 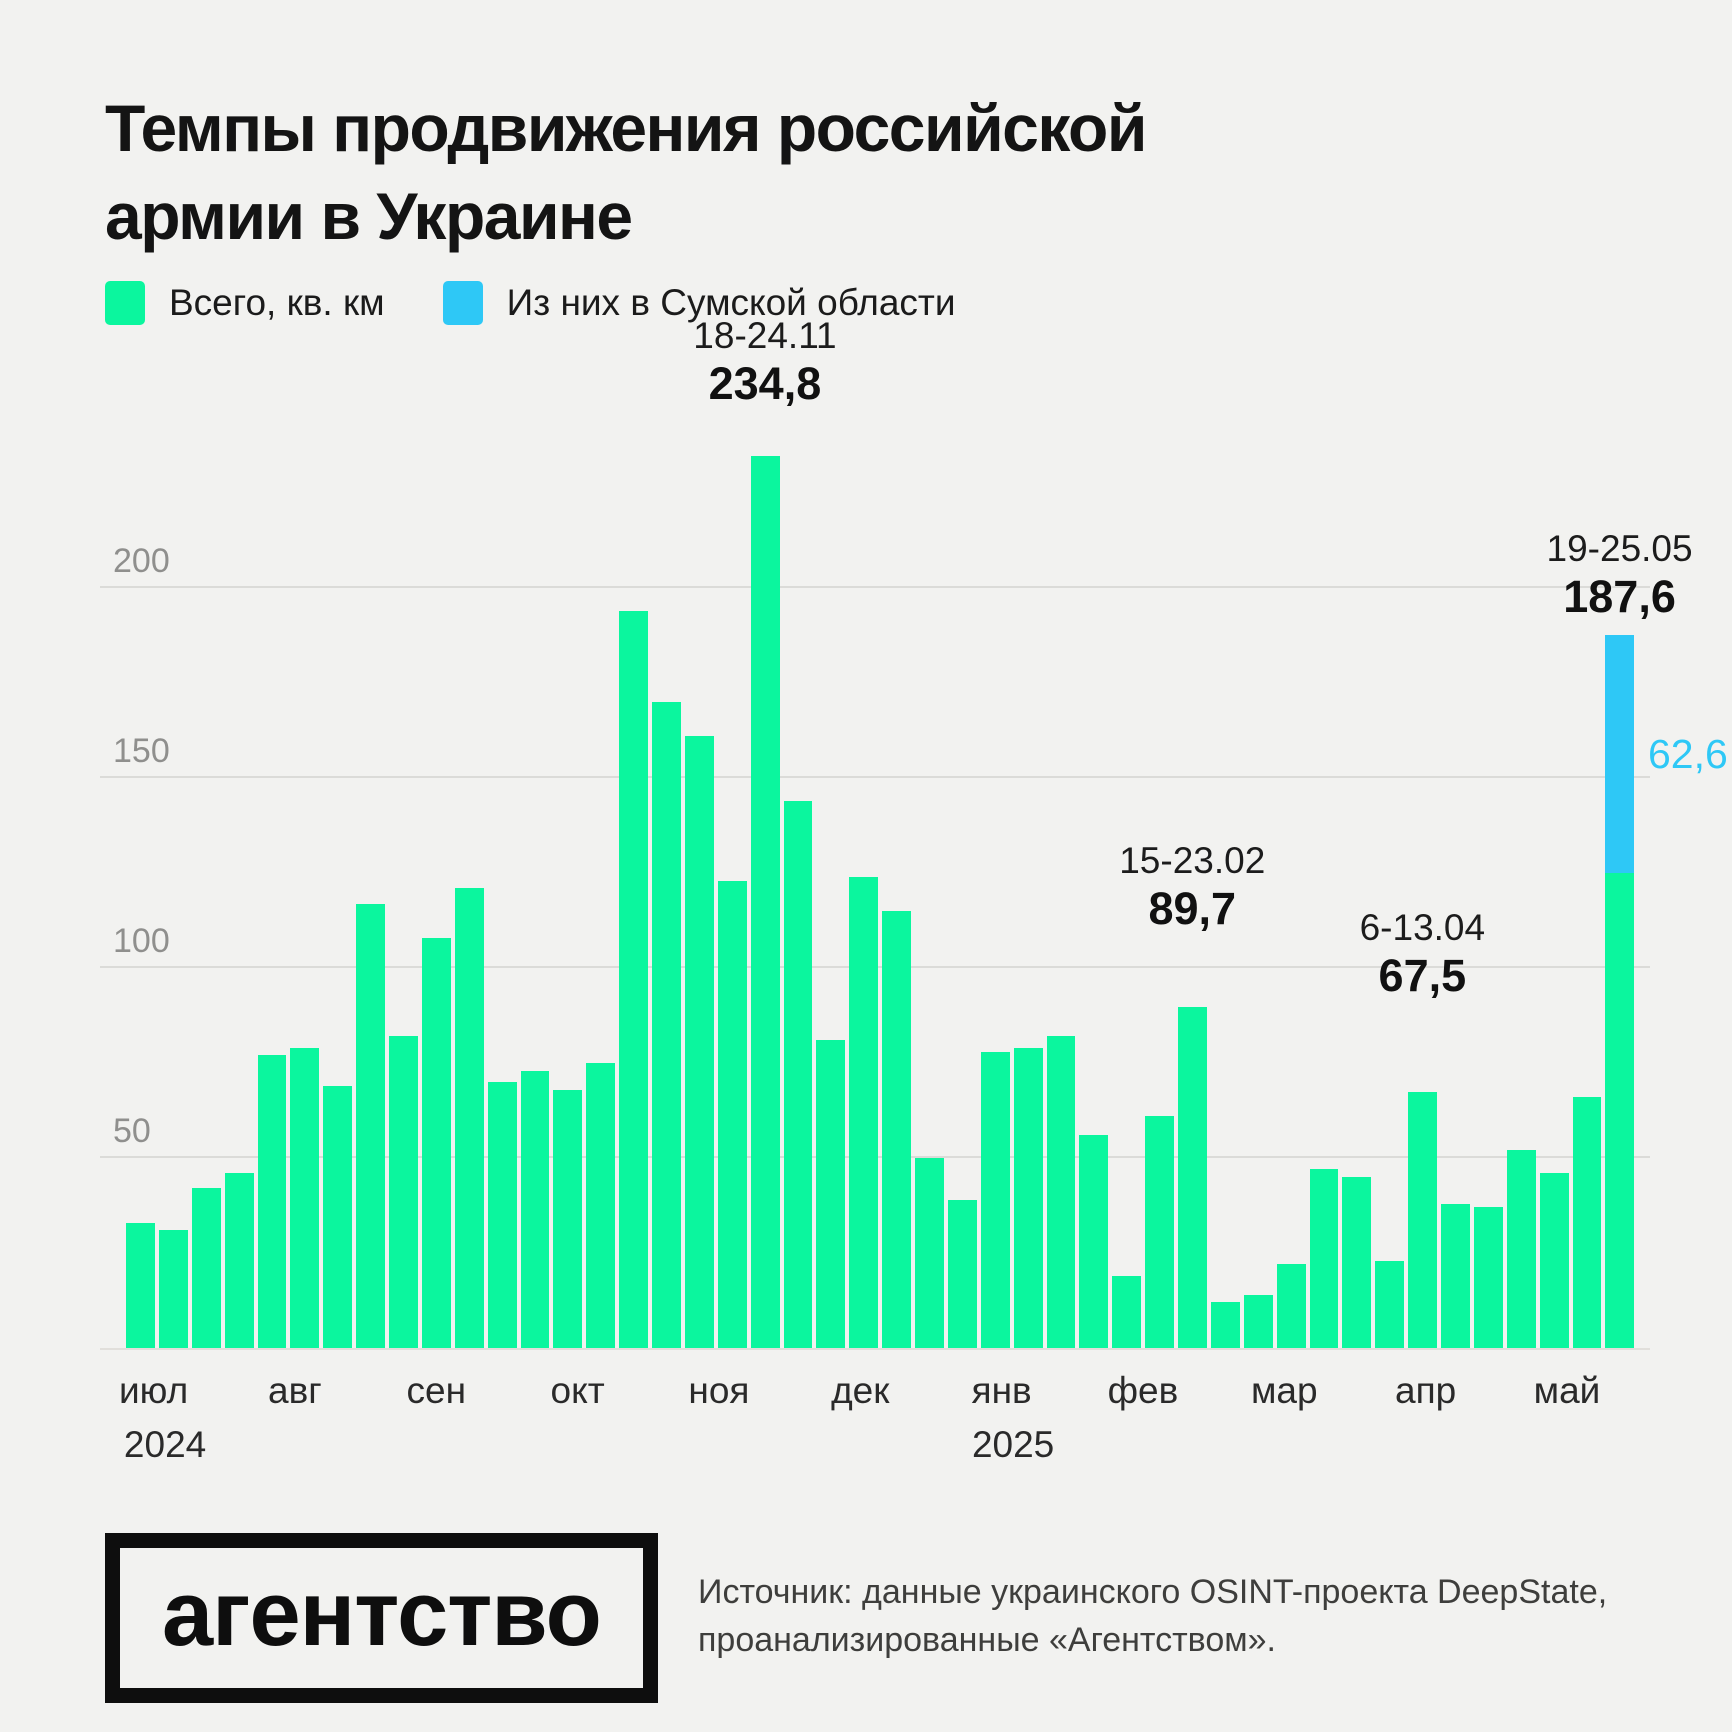 I want to click on annotation-15-23.02: 15-23.02 89,7, so click(x=1192, y=887).